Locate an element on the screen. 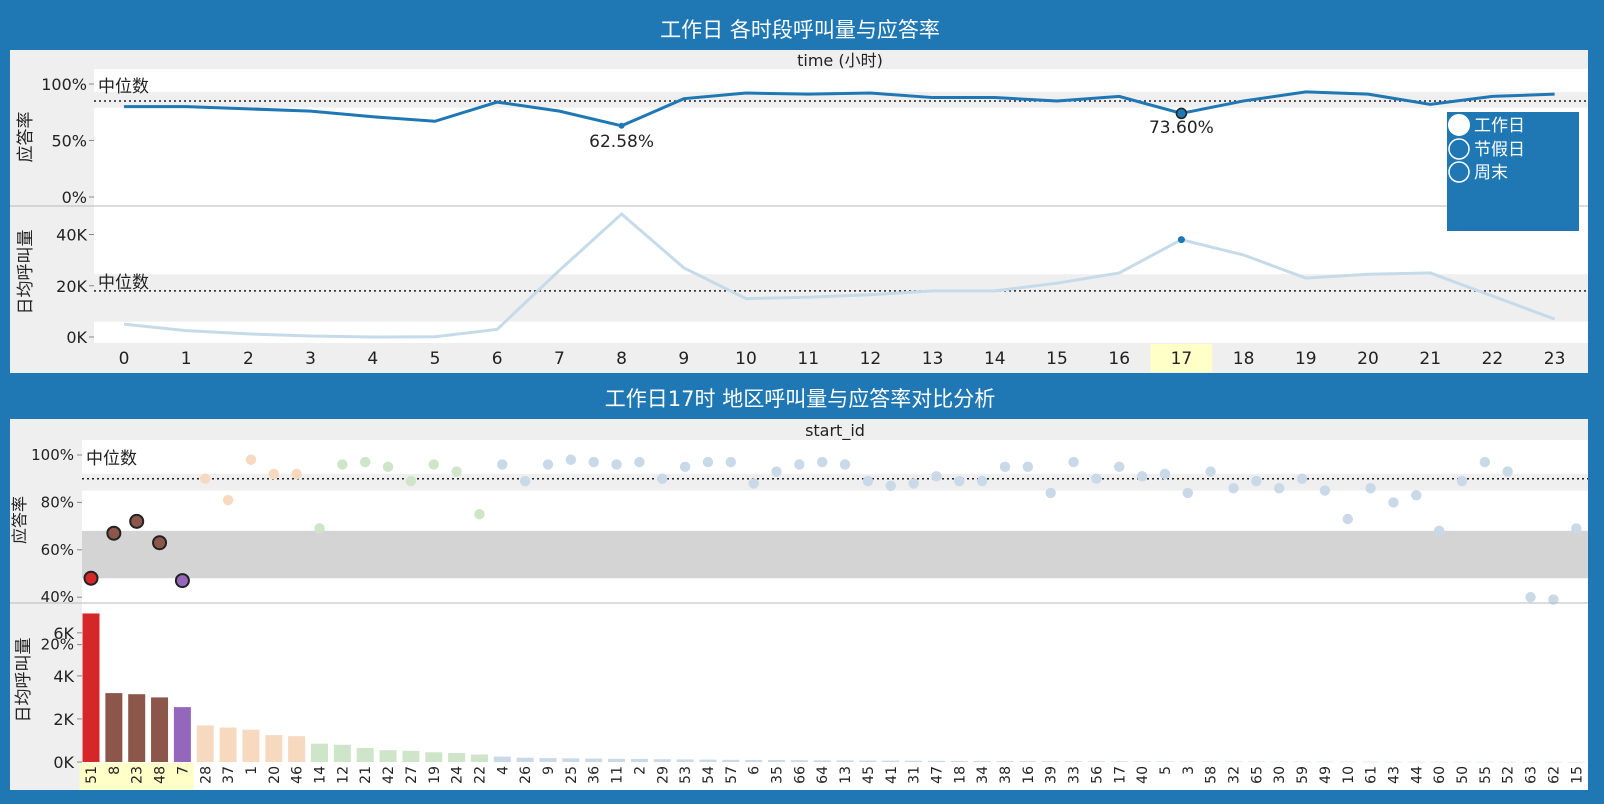 The height and width of the screenshot is (804, 1604). legend-label-holiday: 节假日 is located at coordinates (1499, 150).